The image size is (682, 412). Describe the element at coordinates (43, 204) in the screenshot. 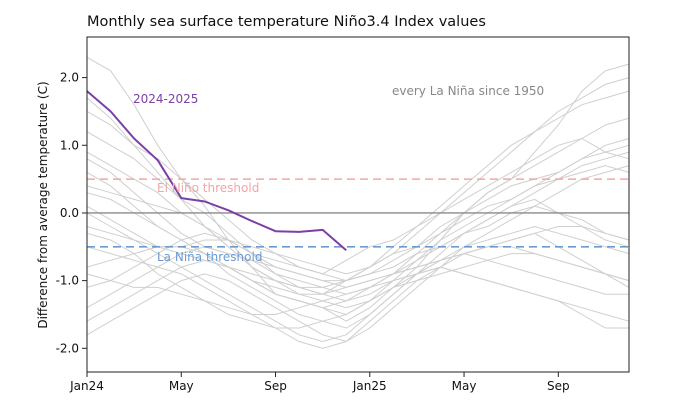

I see `y-axis-label: Difference from average temperature (C)` at that location.